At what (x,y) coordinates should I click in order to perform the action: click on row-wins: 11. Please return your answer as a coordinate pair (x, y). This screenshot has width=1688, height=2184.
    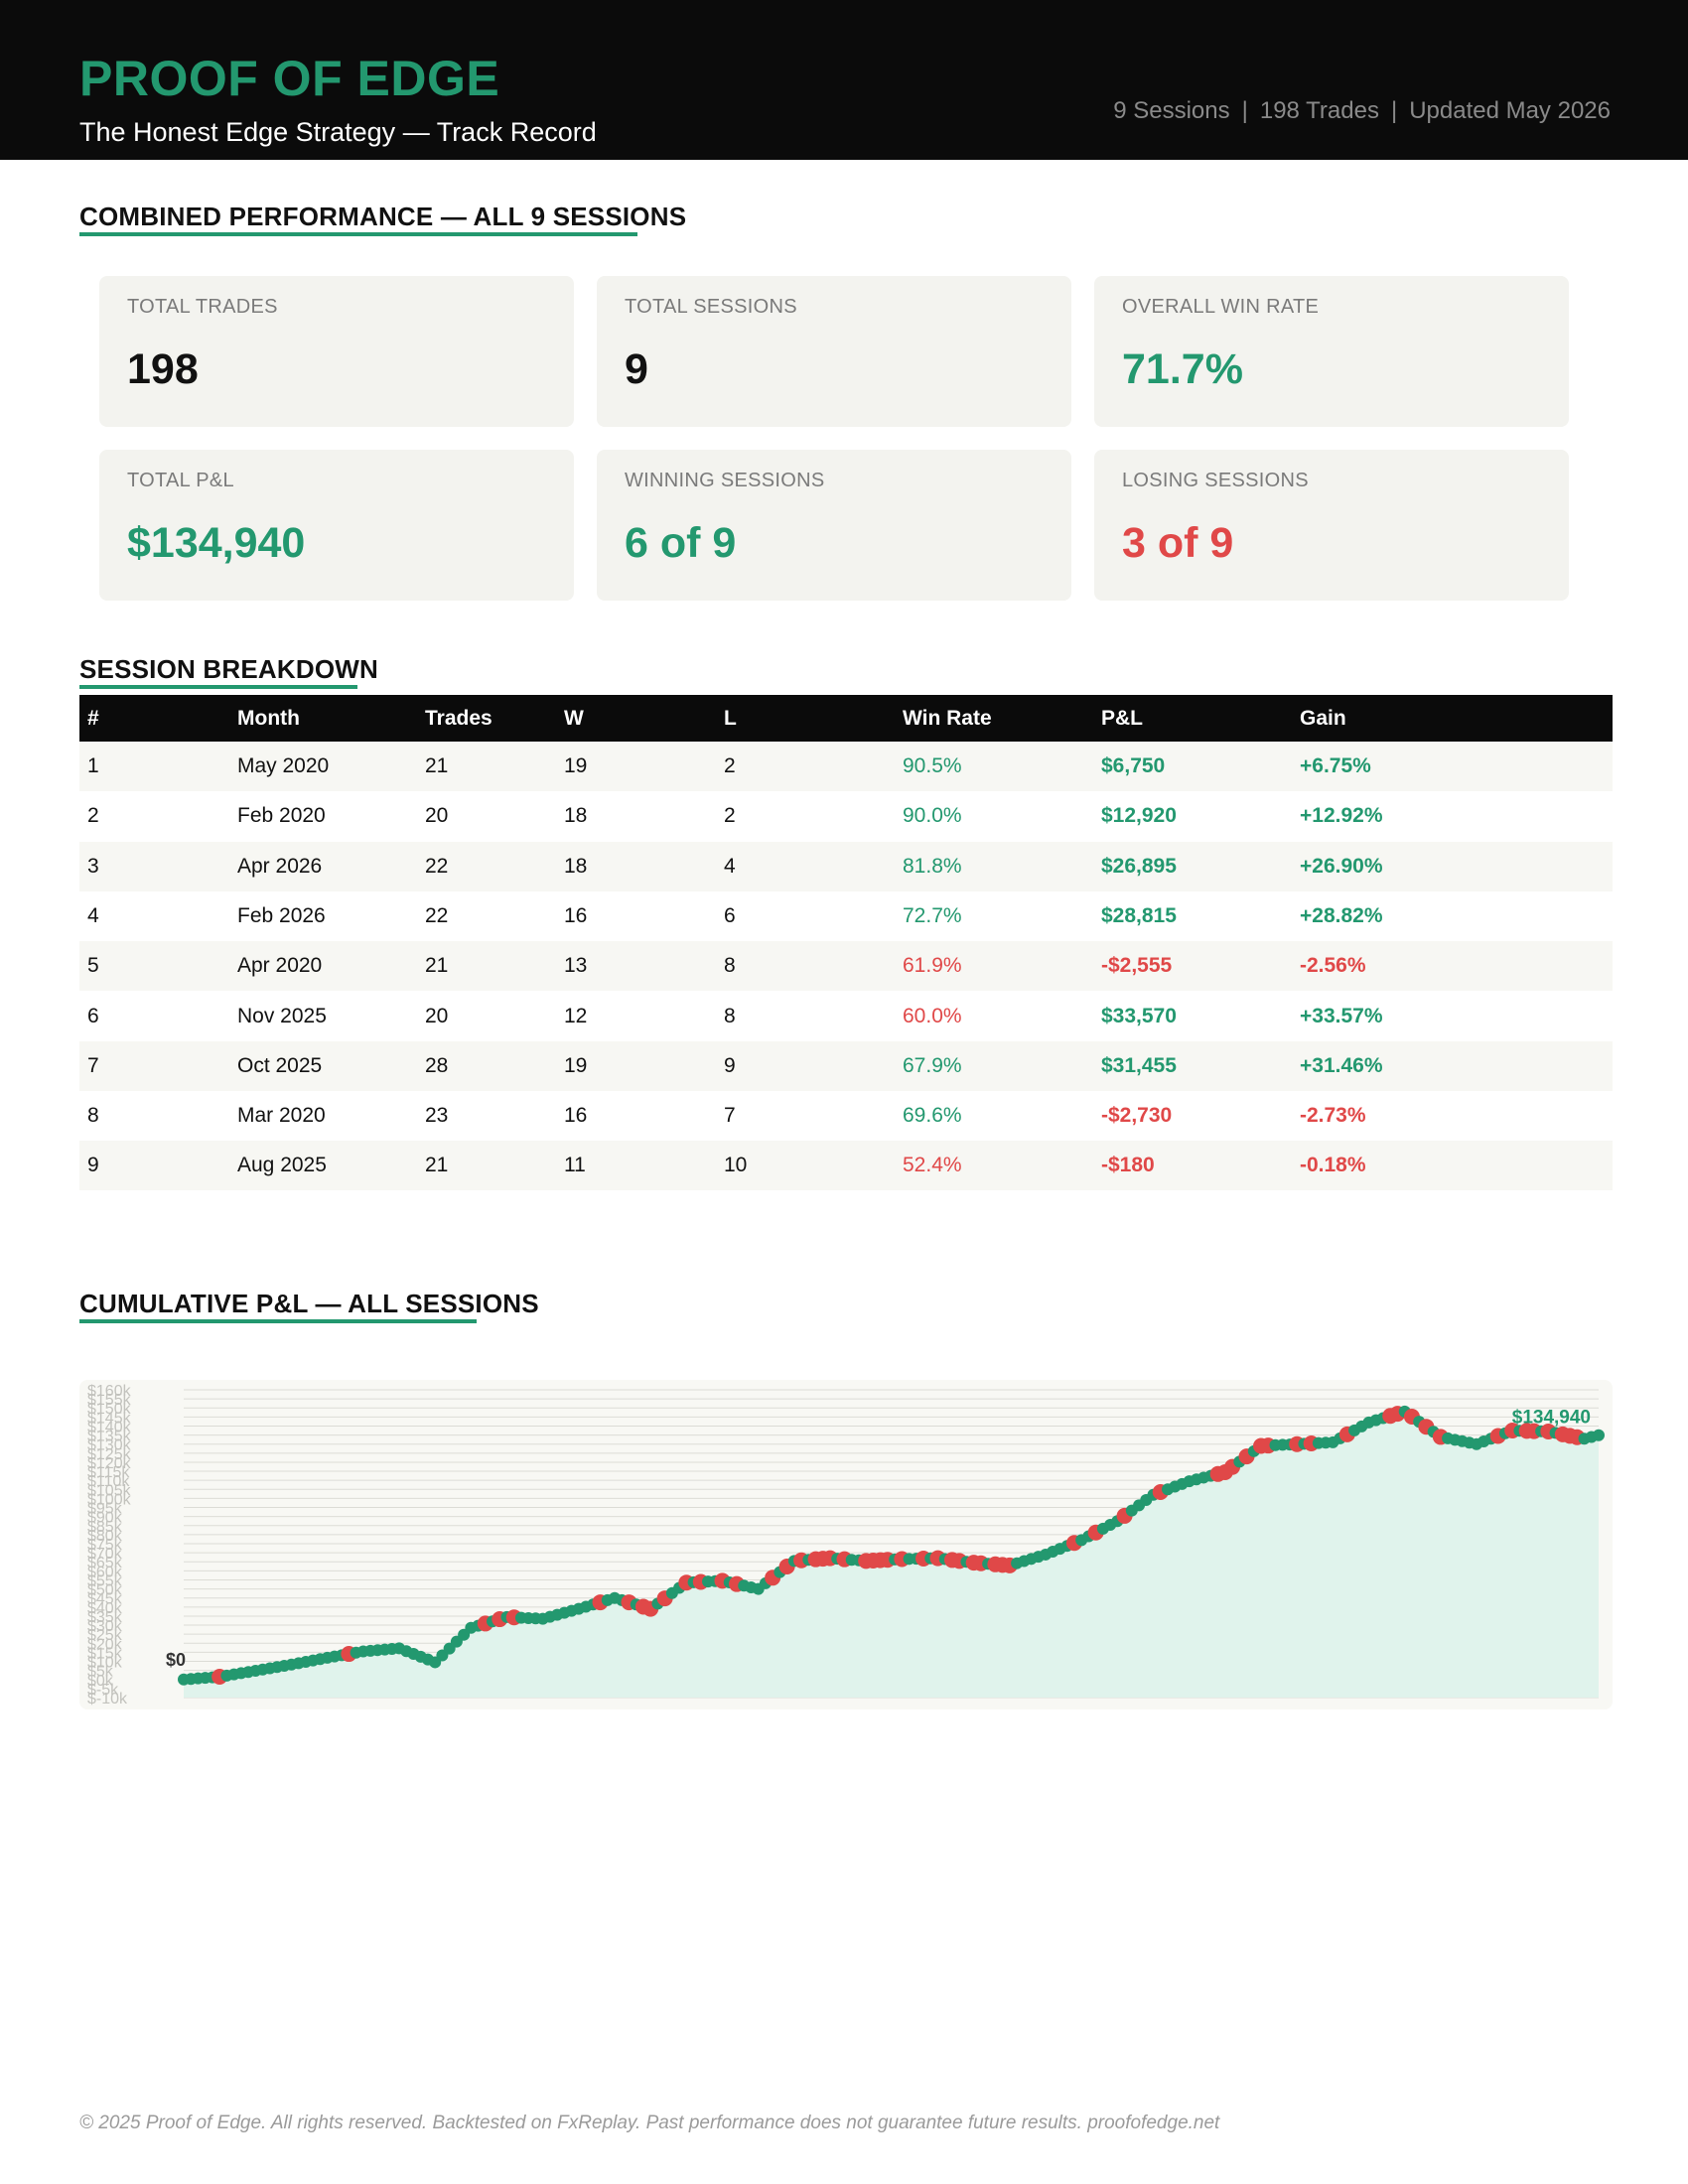
    Looking at the image, I should click on (575, 1165).